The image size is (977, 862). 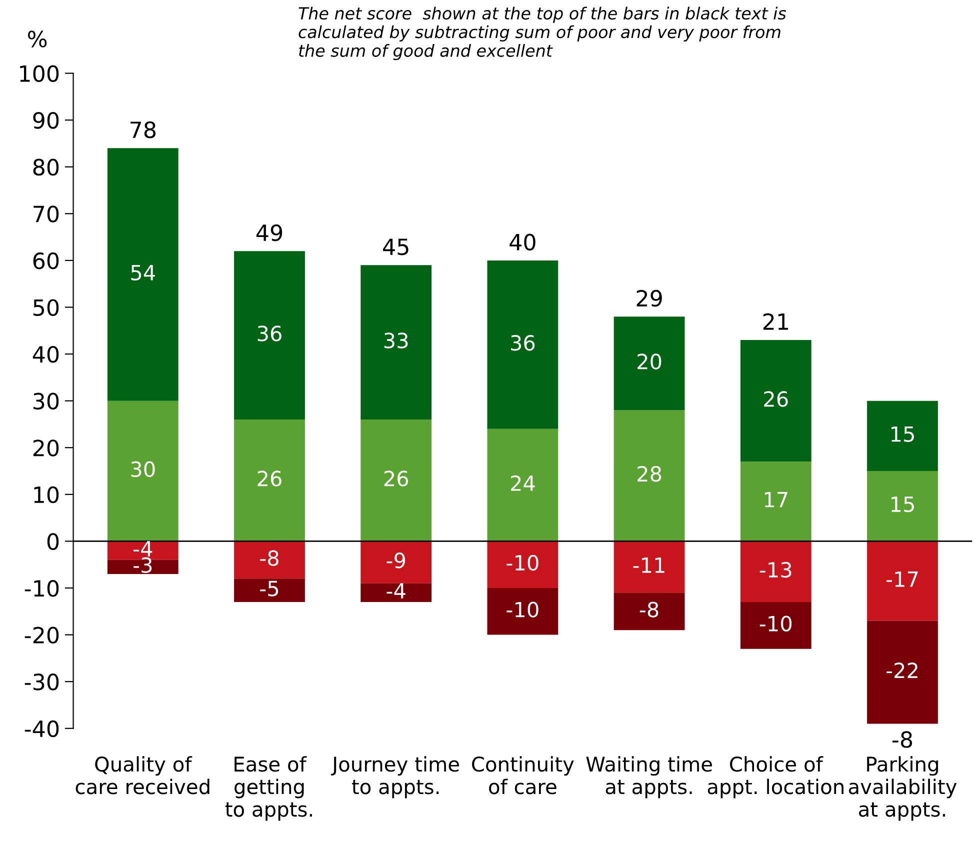 I want to click on y-tick-label: 90, so click(x=46, y=120).